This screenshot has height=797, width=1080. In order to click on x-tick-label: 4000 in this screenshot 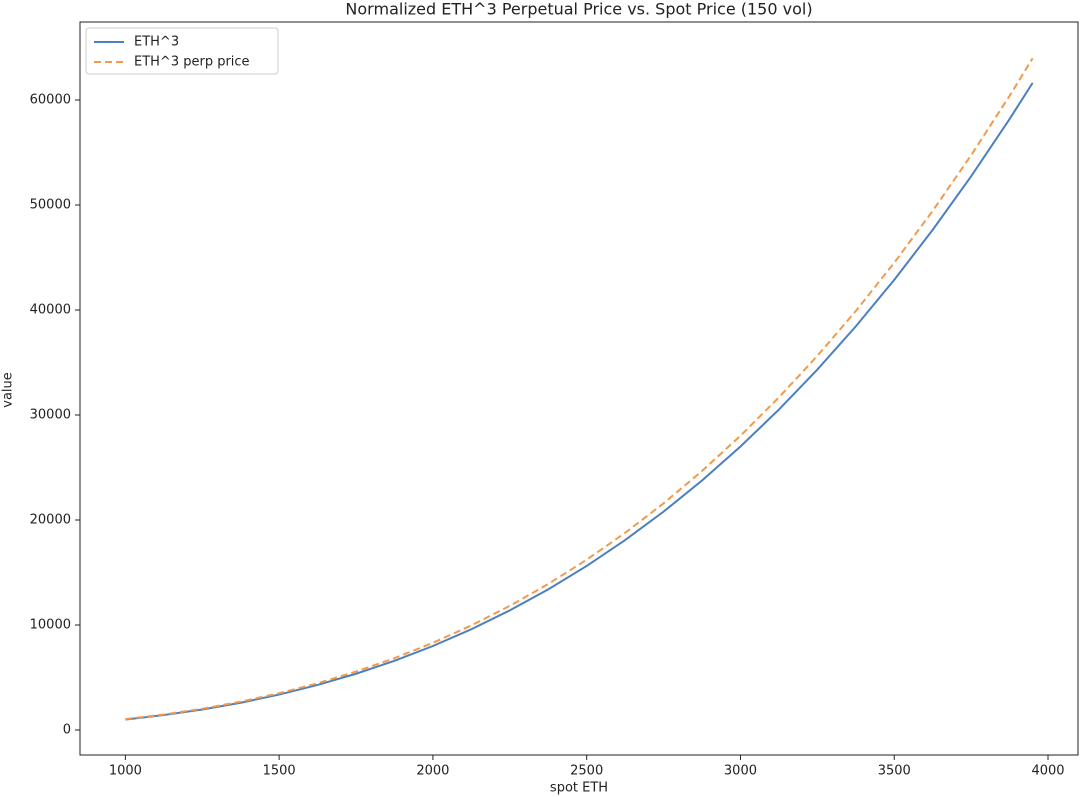, I will do `click(1047, 771)`.